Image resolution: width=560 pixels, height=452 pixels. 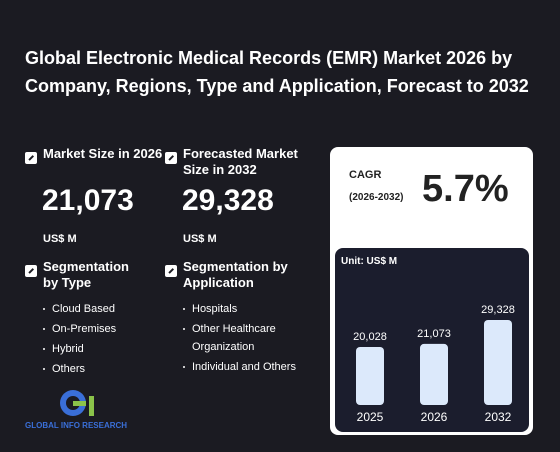 I want to click on chart-subtitle: Unit: US$ M, so click(x=369, y=261).